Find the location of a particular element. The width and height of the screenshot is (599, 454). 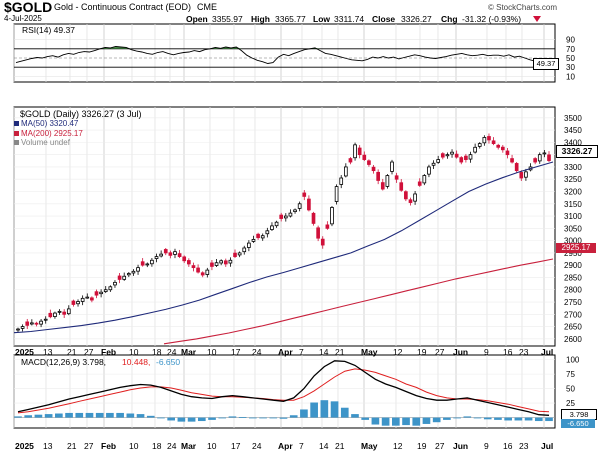

price-title: $GOLD (Daily) 3326.27 (3 Jul) is located at coordinates (81, 114).